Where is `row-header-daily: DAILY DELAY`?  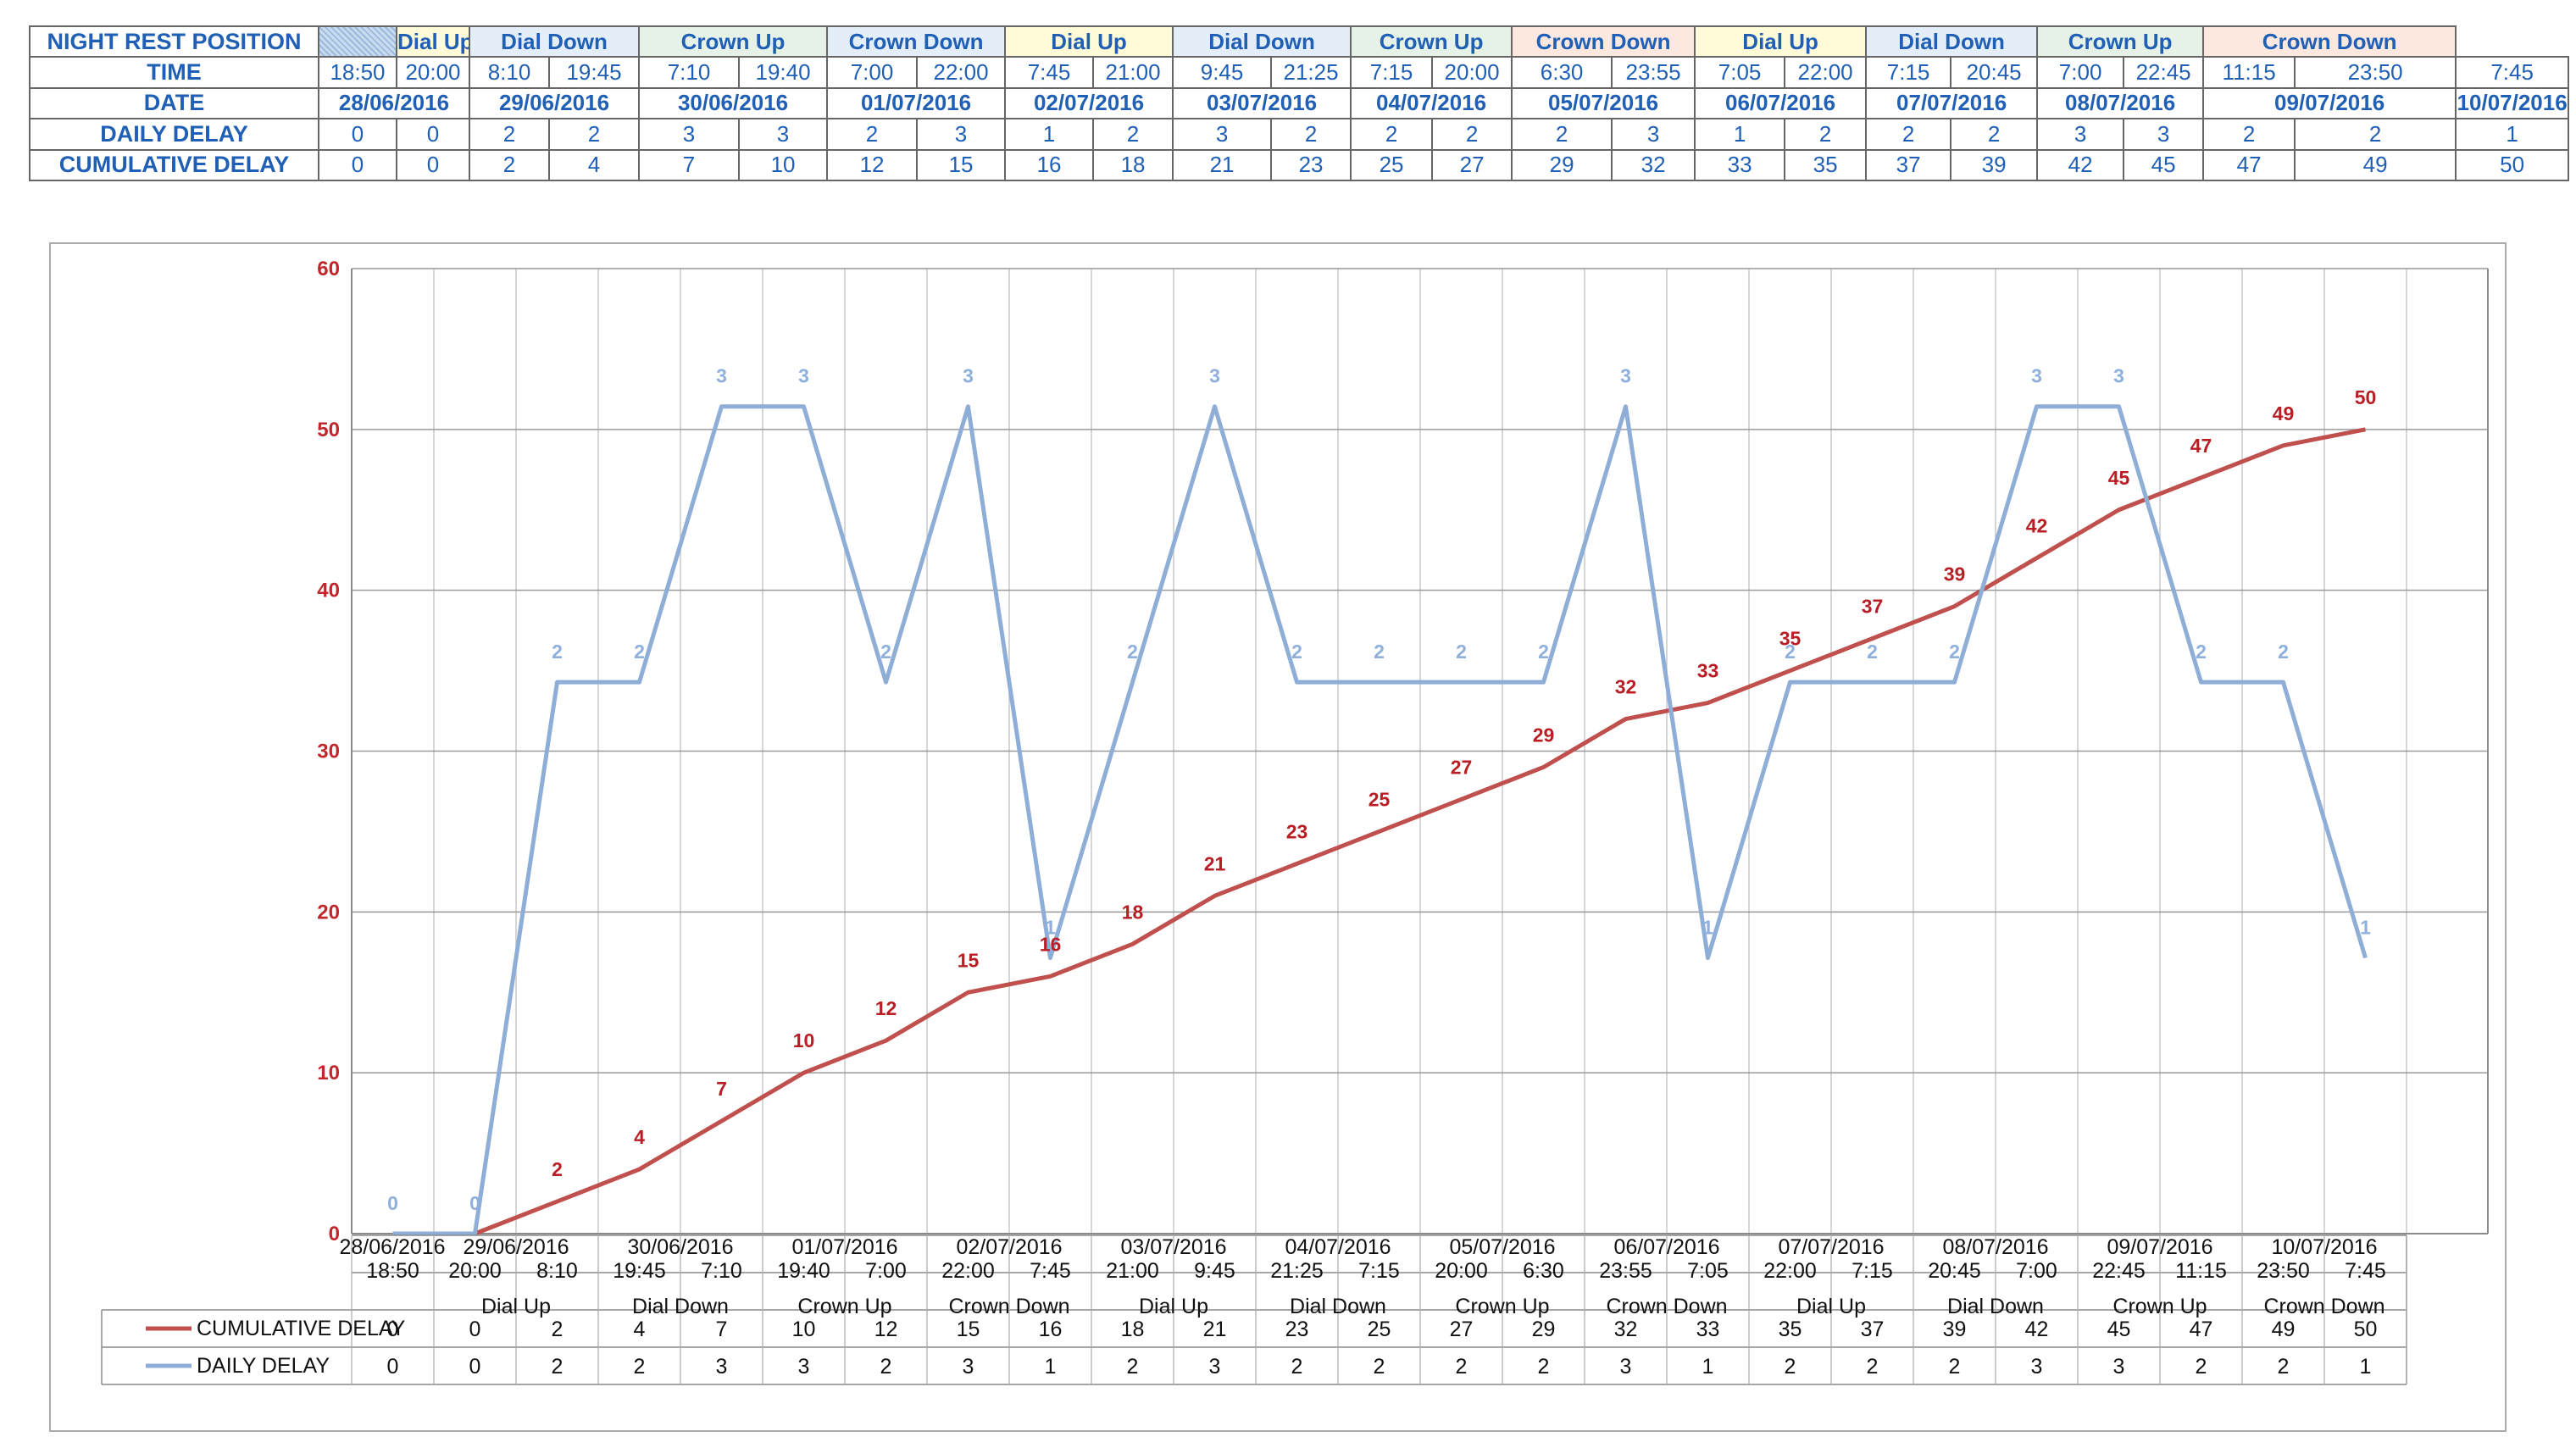 row-header-daily: DAILY DELAY is located at coordinates (174, 134).